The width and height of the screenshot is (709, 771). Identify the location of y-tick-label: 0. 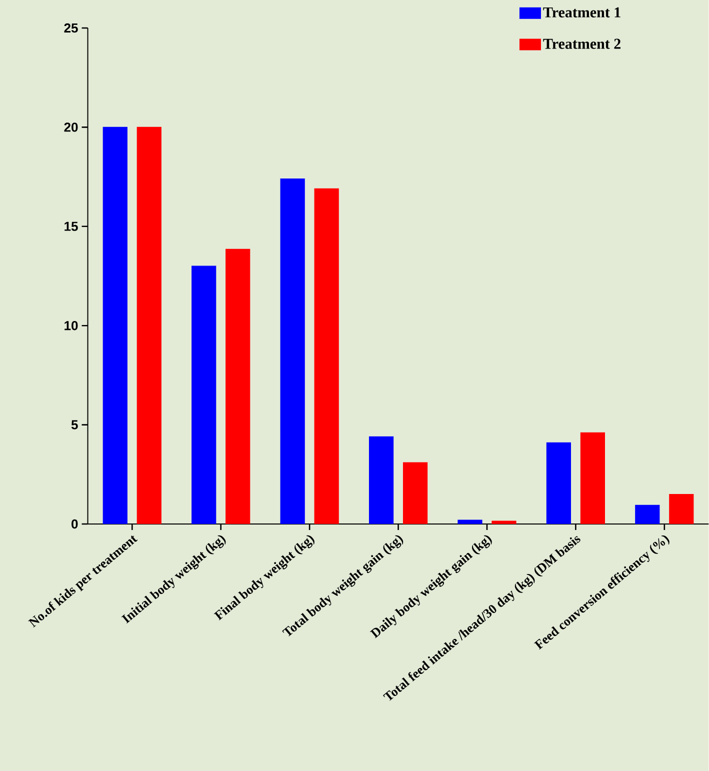
(75, 524).